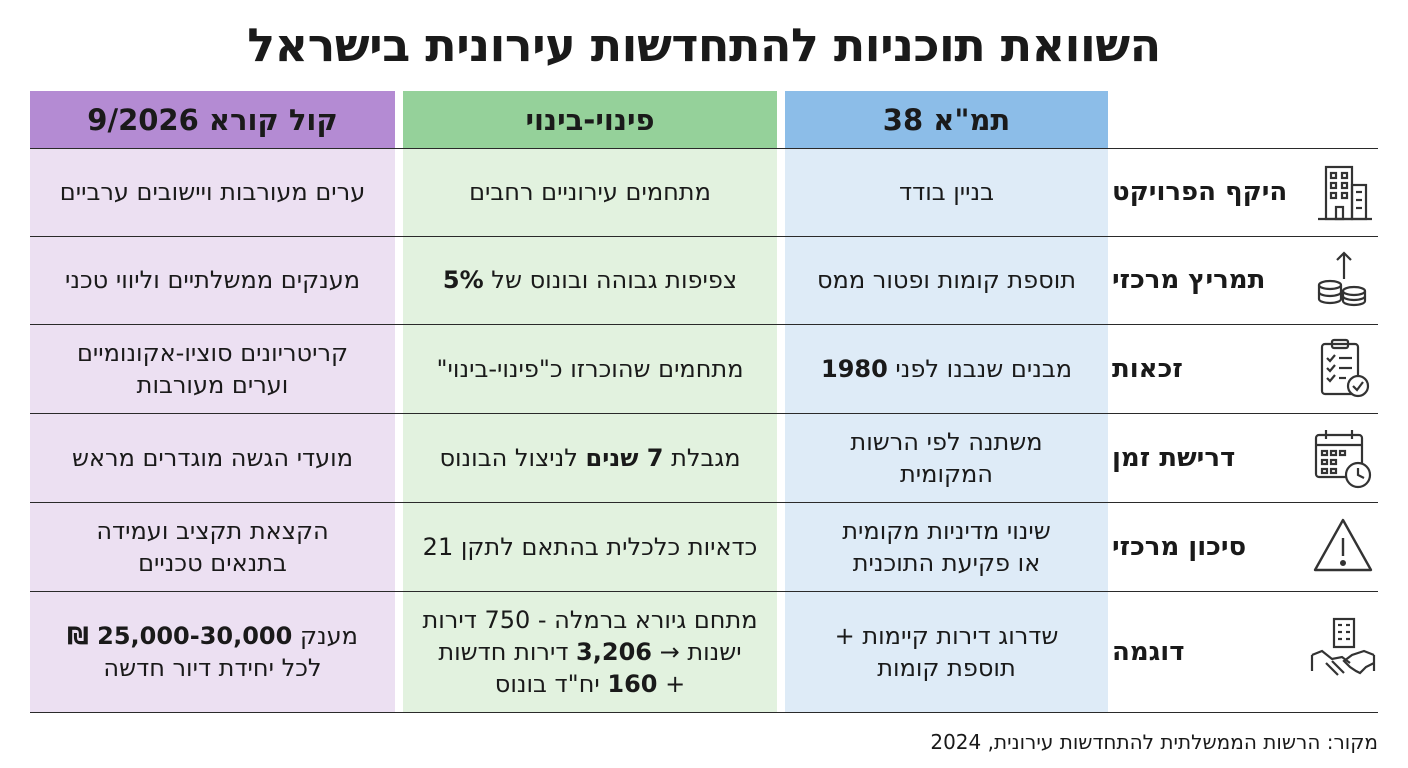 This screenshot has width=1408, height=768. Describe the element at coordinates (507, 651) in the screenshot. I see `cell-text: דירות חדשות` at that location.